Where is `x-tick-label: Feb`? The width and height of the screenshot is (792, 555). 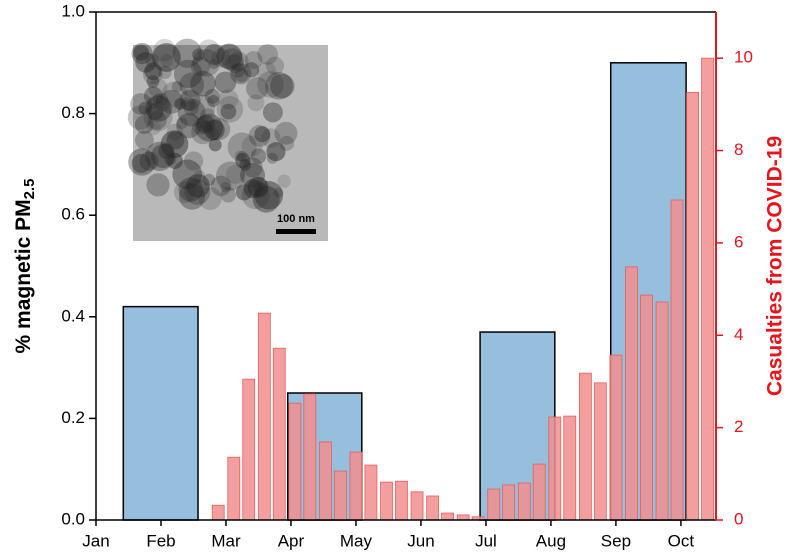
x-tick-label: Feb is located at coordinates (160, 540).